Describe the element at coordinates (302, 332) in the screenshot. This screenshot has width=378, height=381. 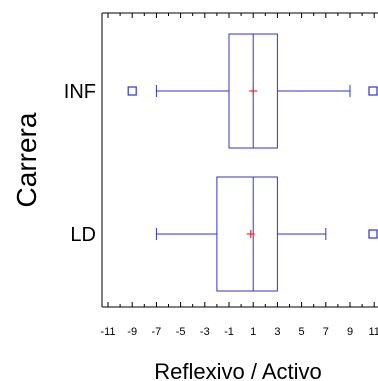
I see `x-tick-label: 5` at that location.